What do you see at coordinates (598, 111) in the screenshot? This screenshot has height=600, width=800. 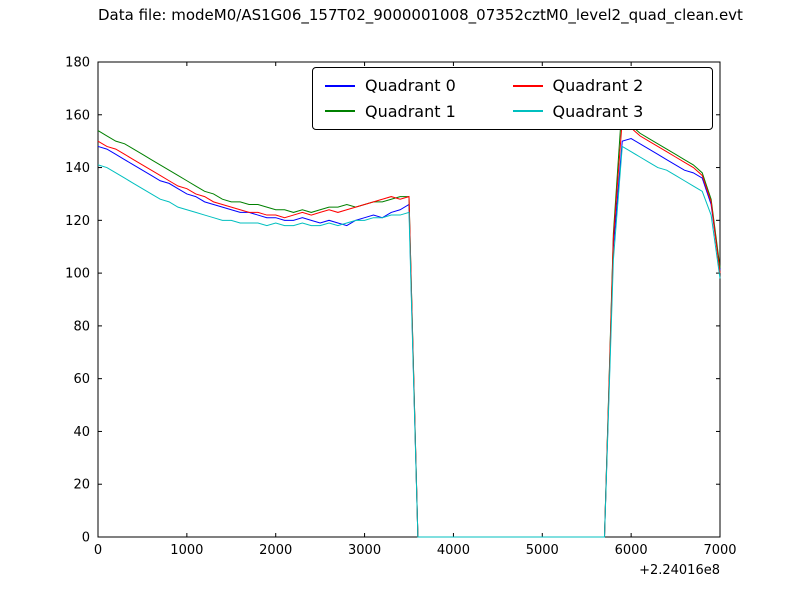 I see `legend-label: Quadrant 3` at bounding box center [598, 111].